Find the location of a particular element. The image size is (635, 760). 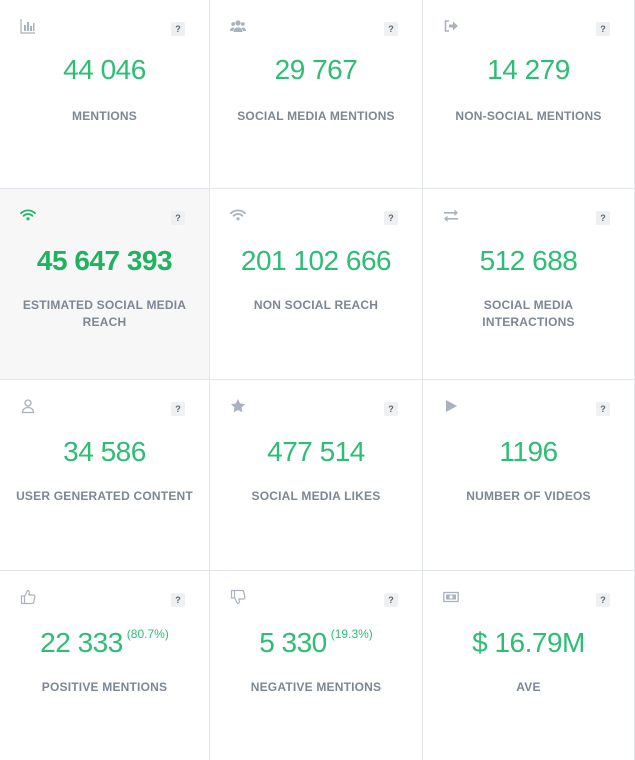

metric-value: 201 102 666 is located at coordinates (316, 260).